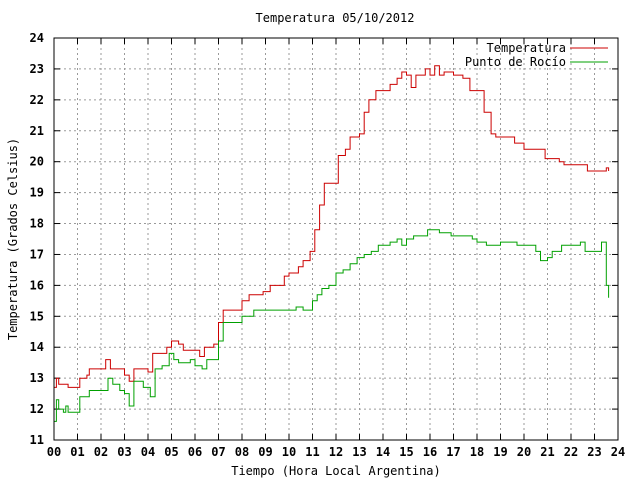 The image size is (640, 480). I want to click on y-tick-label: 19, so click(37, 193).